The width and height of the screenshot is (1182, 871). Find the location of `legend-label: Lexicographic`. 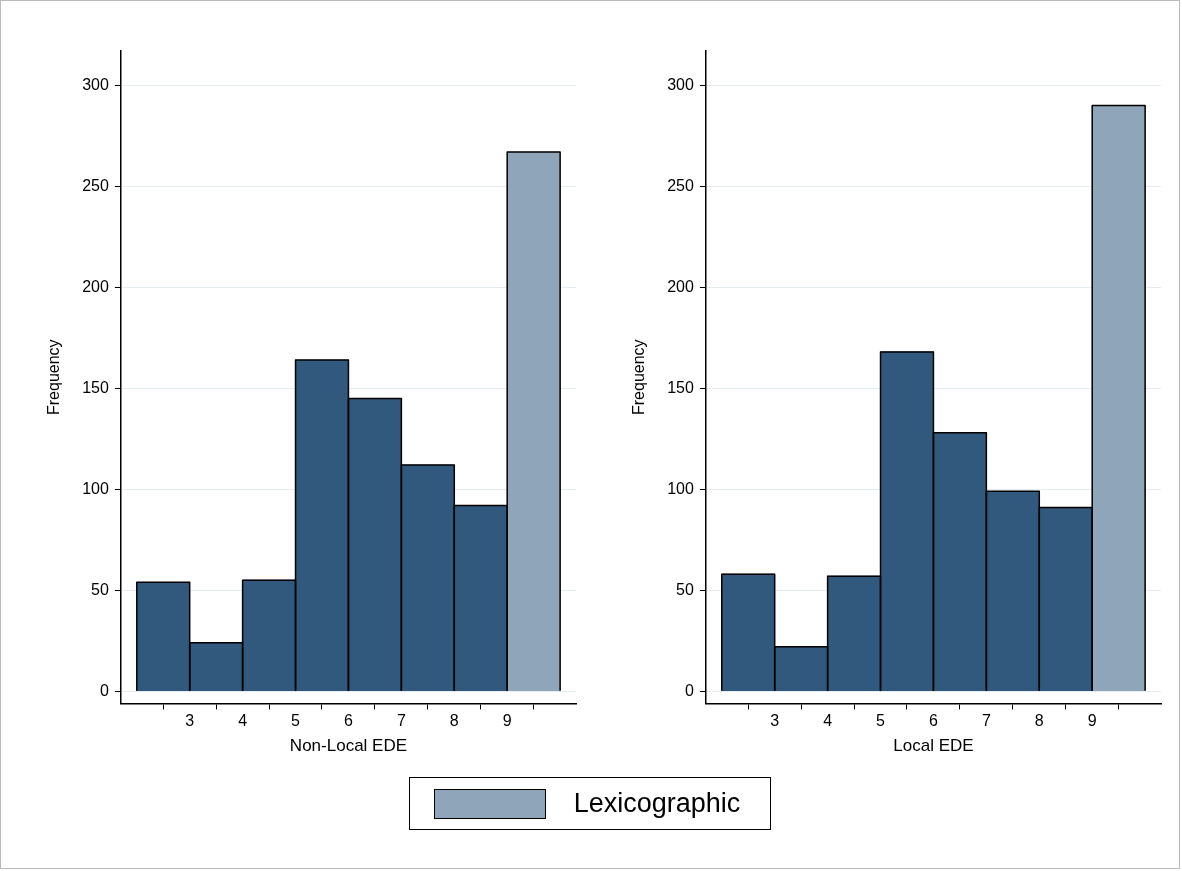

legend-label: Lexicographic is located at coordinates (657, 803).